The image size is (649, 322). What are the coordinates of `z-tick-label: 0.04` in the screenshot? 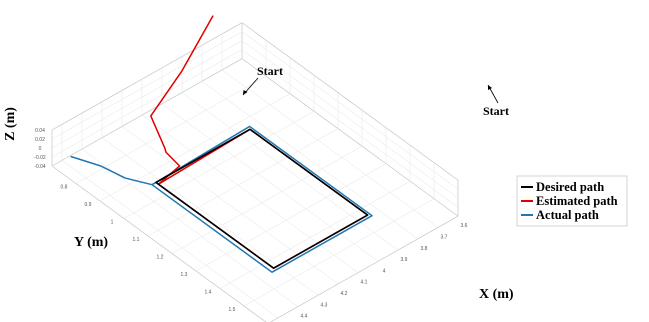 It's located at (40, 131).